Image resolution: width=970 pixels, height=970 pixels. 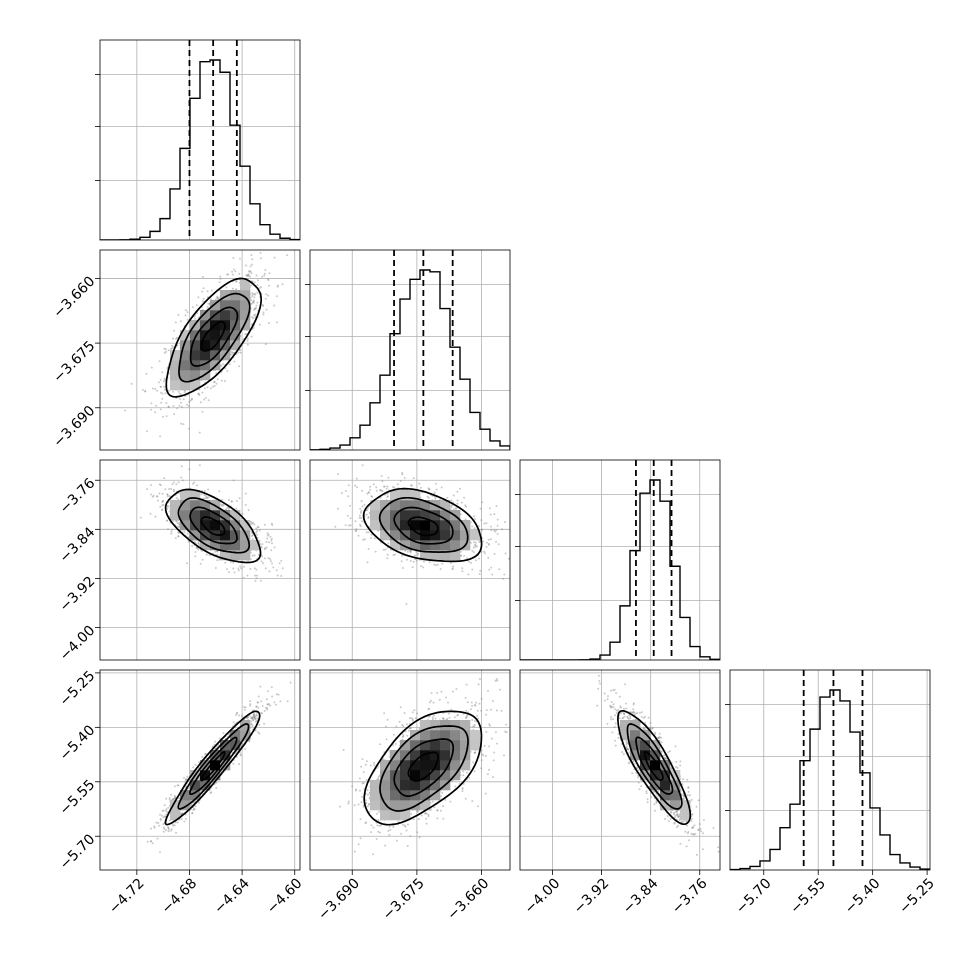 I want to click on scatter-panel-1-0: −3.690−3.675−3.660, so click(x=175, y=350).